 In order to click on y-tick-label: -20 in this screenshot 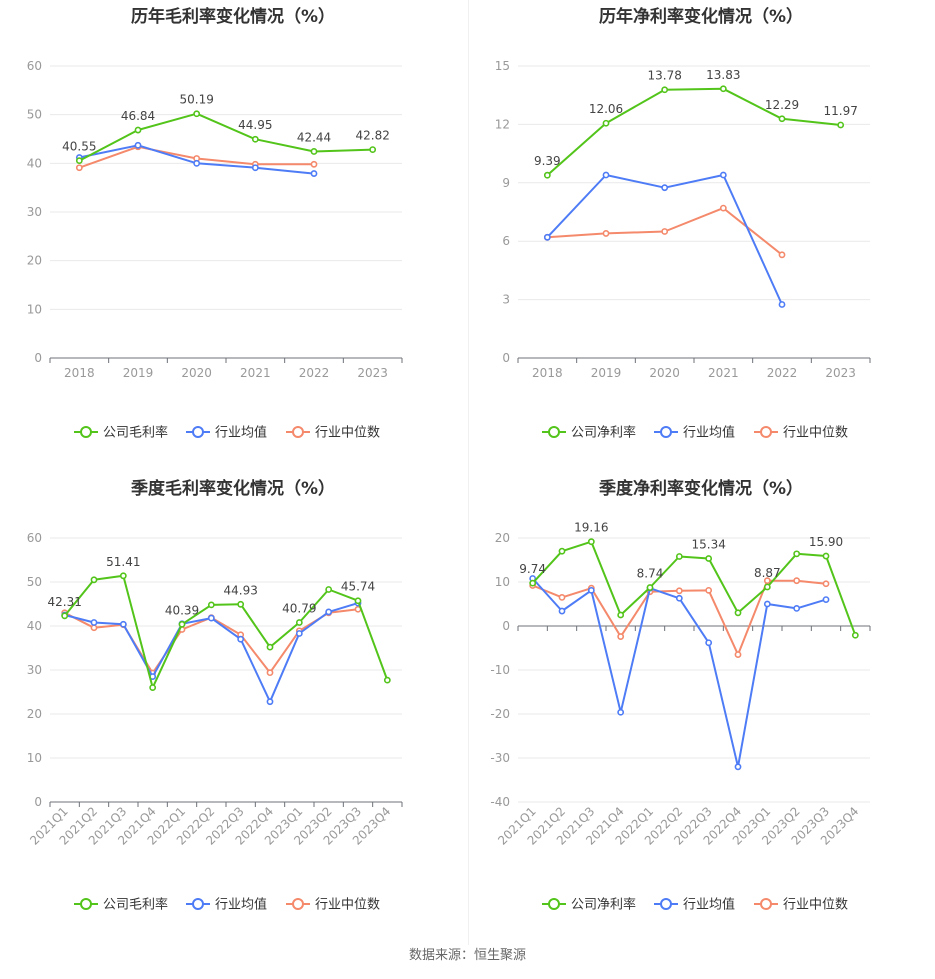, I will do `click(500, 714)`.